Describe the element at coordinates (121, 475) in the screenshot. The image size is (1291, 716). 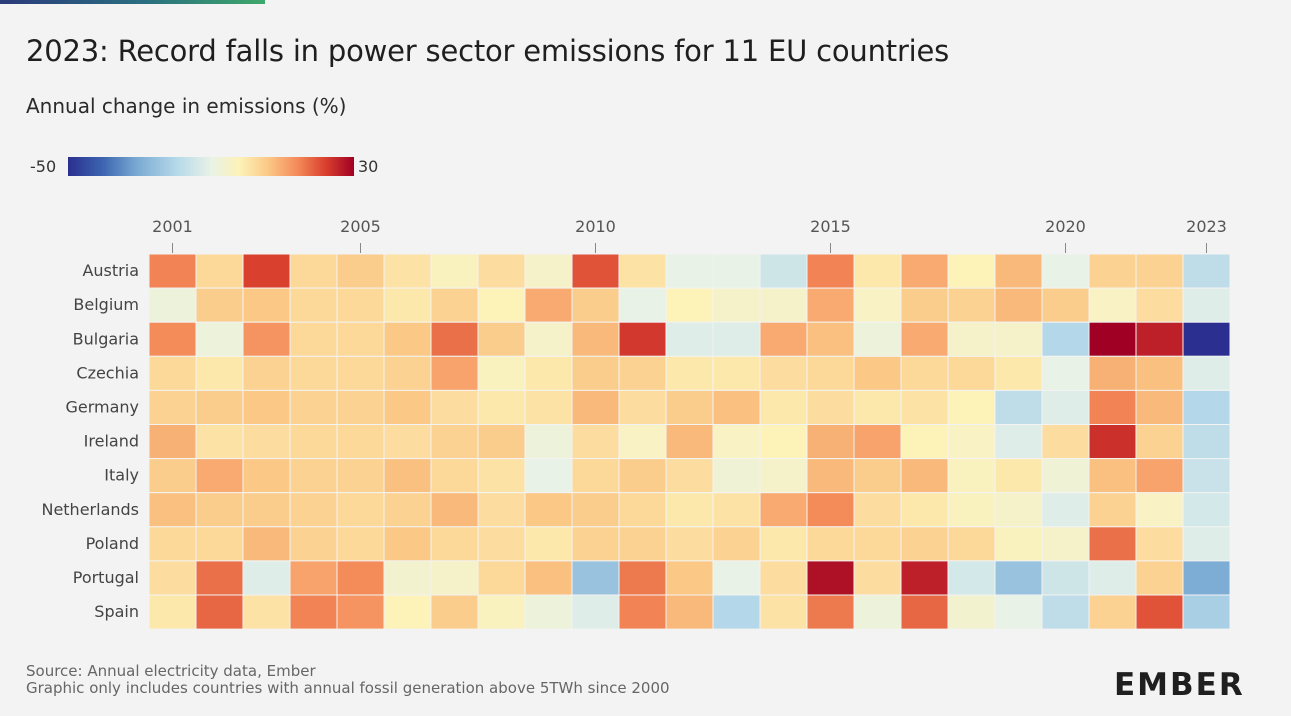
I see `y-row-label: Italy` at that location.